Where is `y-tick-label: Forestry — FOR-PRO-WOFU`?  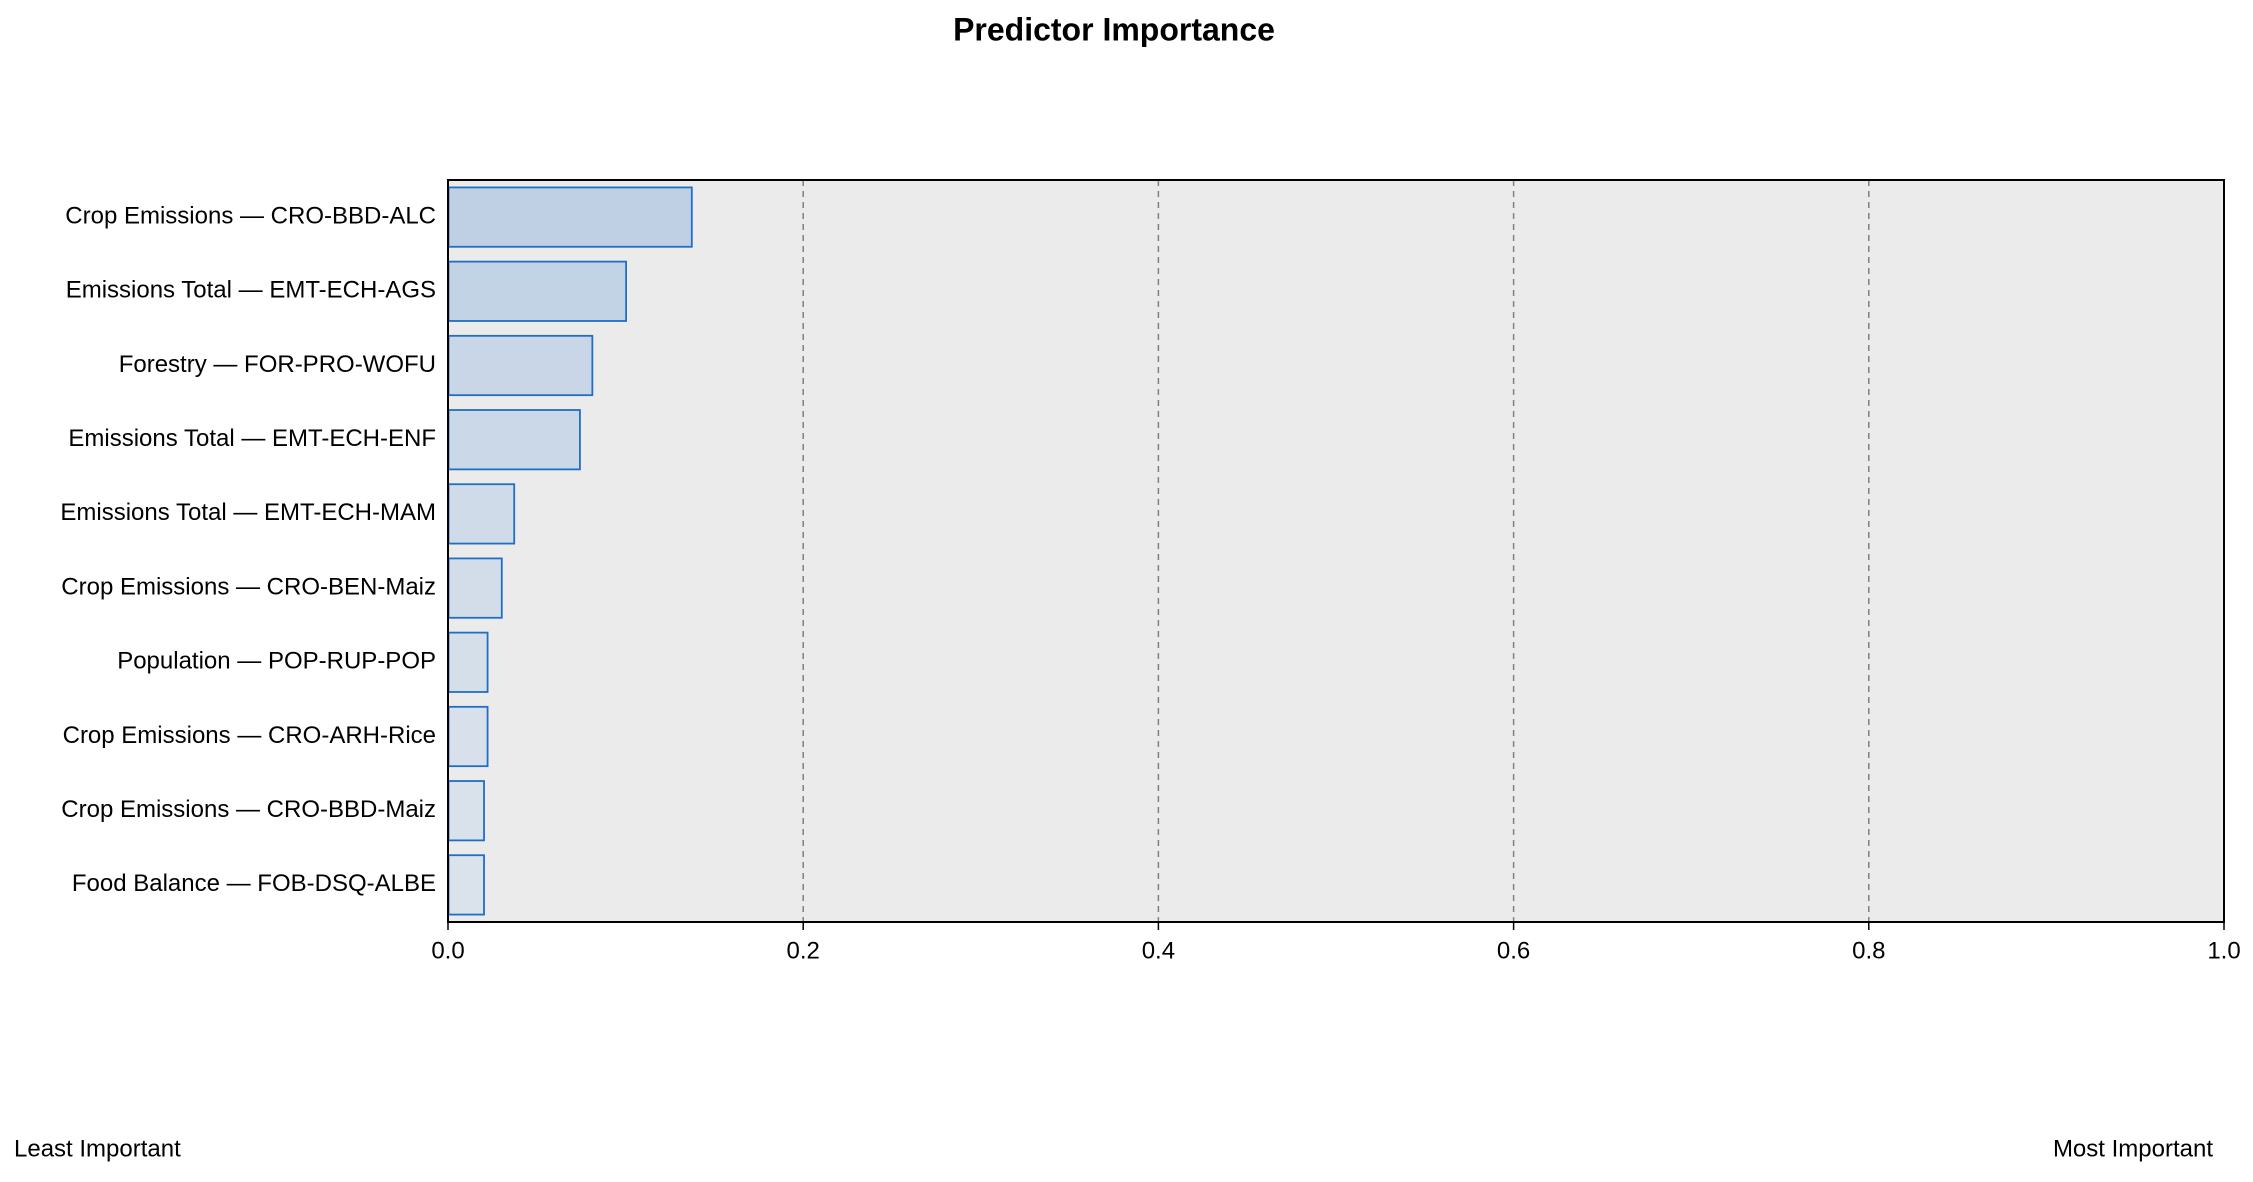 y-tick-label: Forestry — FOR-PRO-WOFU is located at coordinates (277, 364).